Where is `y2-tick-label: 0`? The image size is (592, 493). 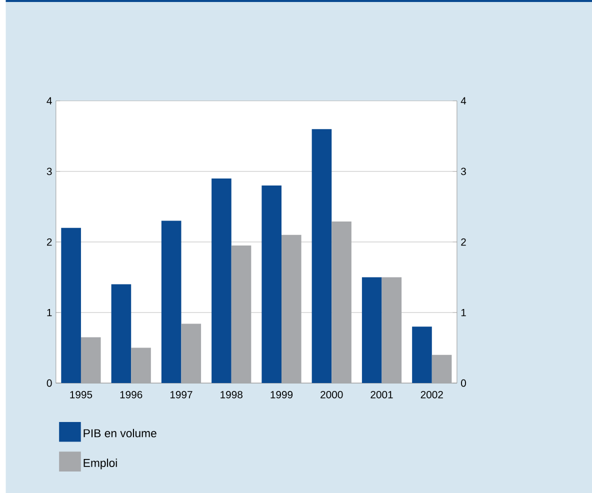
y2-tick-label: 0 is located at coordinates (463, 383).